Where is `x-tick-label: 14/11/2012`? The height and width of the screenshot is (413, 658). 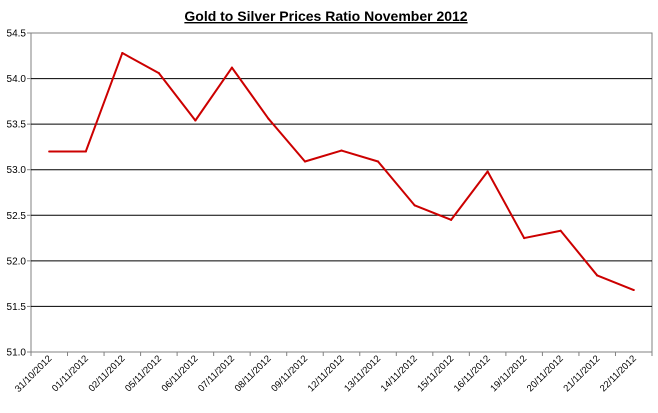
x-tick-label: 14/11/2012 is located at coordinates (399, 373).